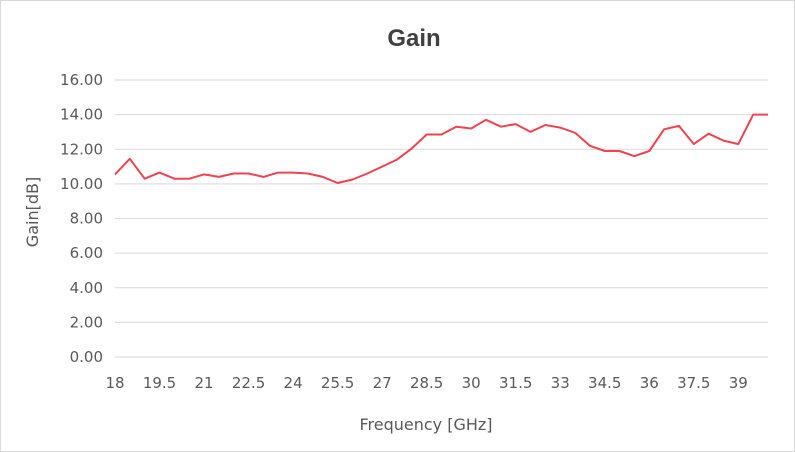 The width and height of the screenshot is (795, 452). What do you see at coordinates (337, 383) in the screenshot?
I see `x-tick-label: 25.5` at bounding box center [337, 383].